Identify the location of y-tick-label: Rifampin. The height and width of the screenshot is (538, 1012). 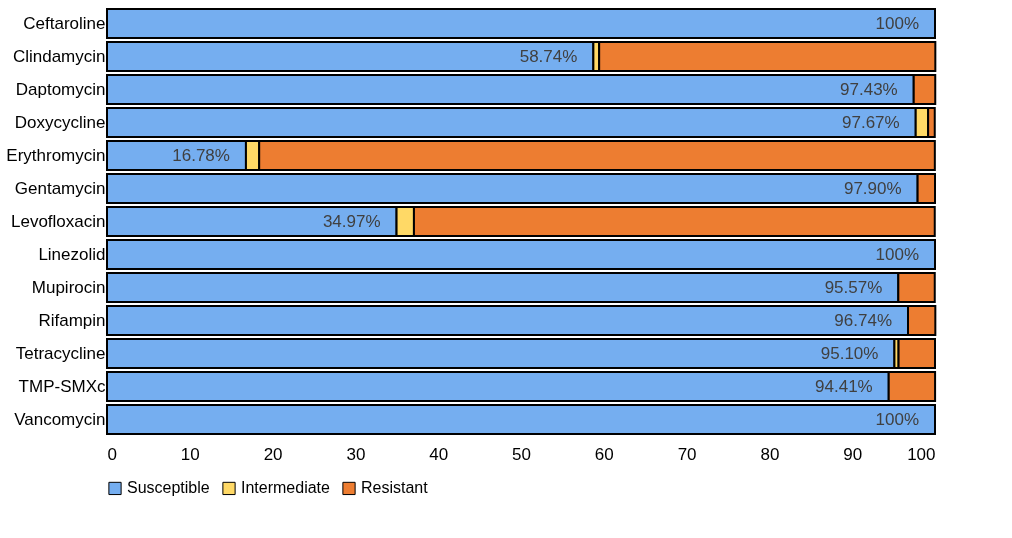
(72, 320).